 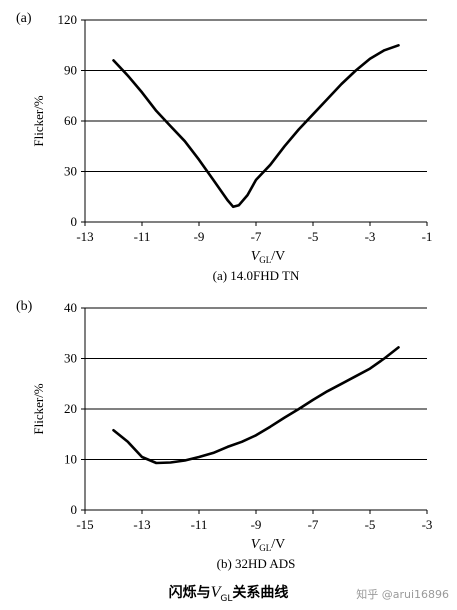 What do you see at coordinates (84, 524) in the screenshot?
I see `x-tick-label: -15` at bounding box center [84, 524].